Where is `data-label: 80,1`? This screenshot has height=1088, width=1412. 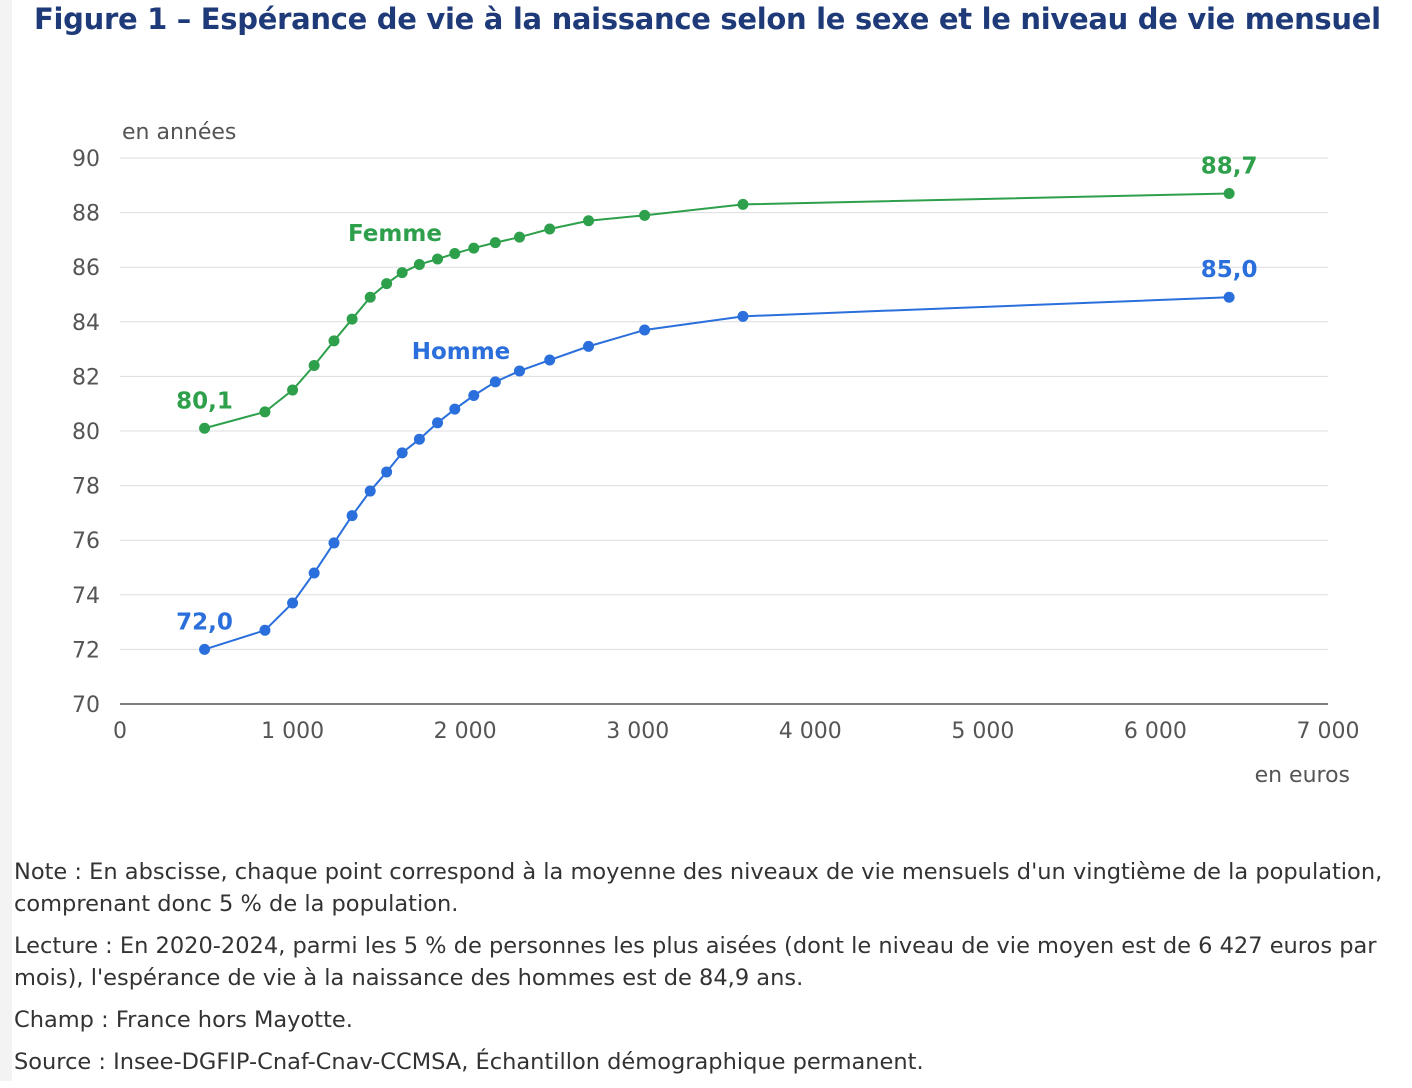 data-label: 80,1 is located at coordinates (204, 401).